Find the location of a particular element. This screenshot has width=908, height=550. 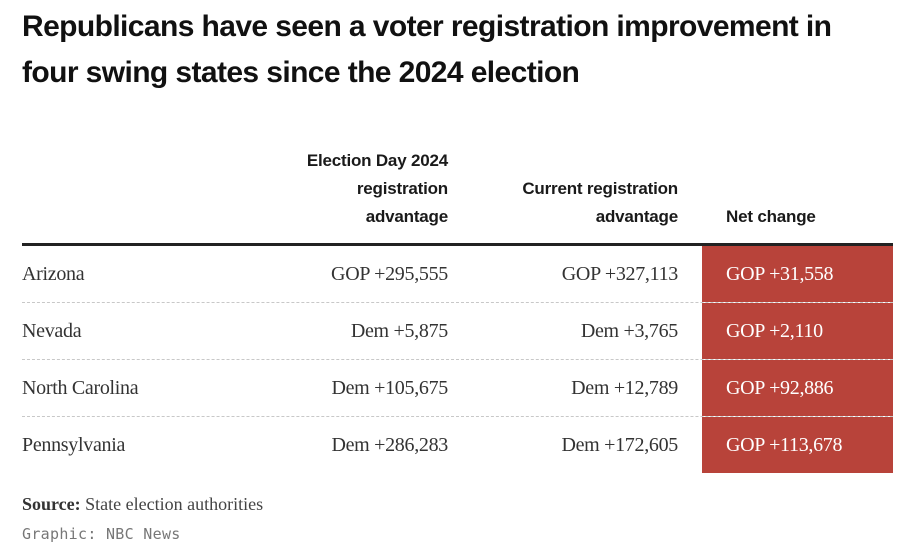

net-change-cell: GOP +31,558 is located at coordinates (797, 274).